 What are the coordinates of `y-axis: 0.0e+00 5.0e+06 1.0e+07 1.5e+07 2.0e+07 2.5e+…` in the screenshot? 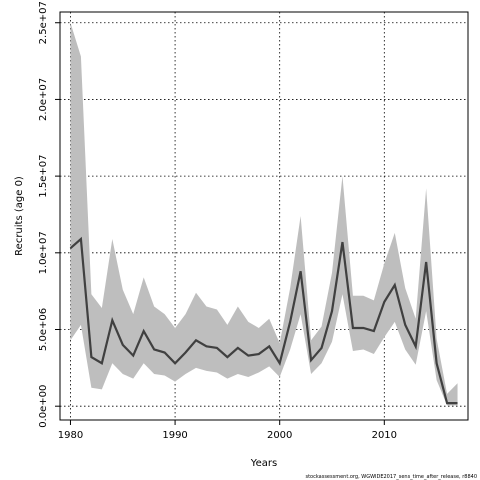 It's located at (49, 214).